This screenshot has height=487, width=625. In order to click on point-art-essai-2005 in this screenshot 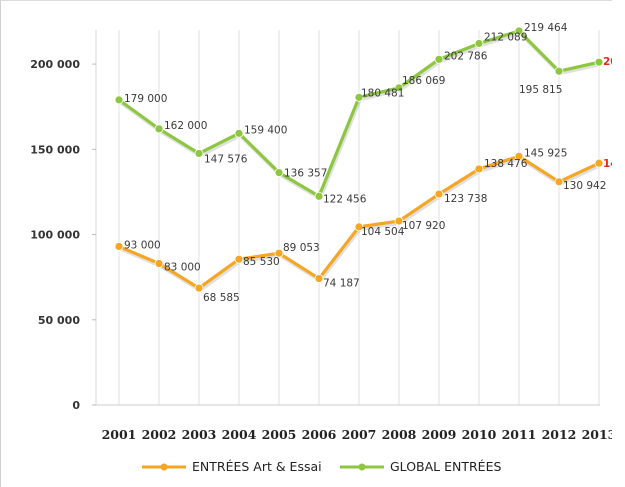, I will do `click(279, 253)`.